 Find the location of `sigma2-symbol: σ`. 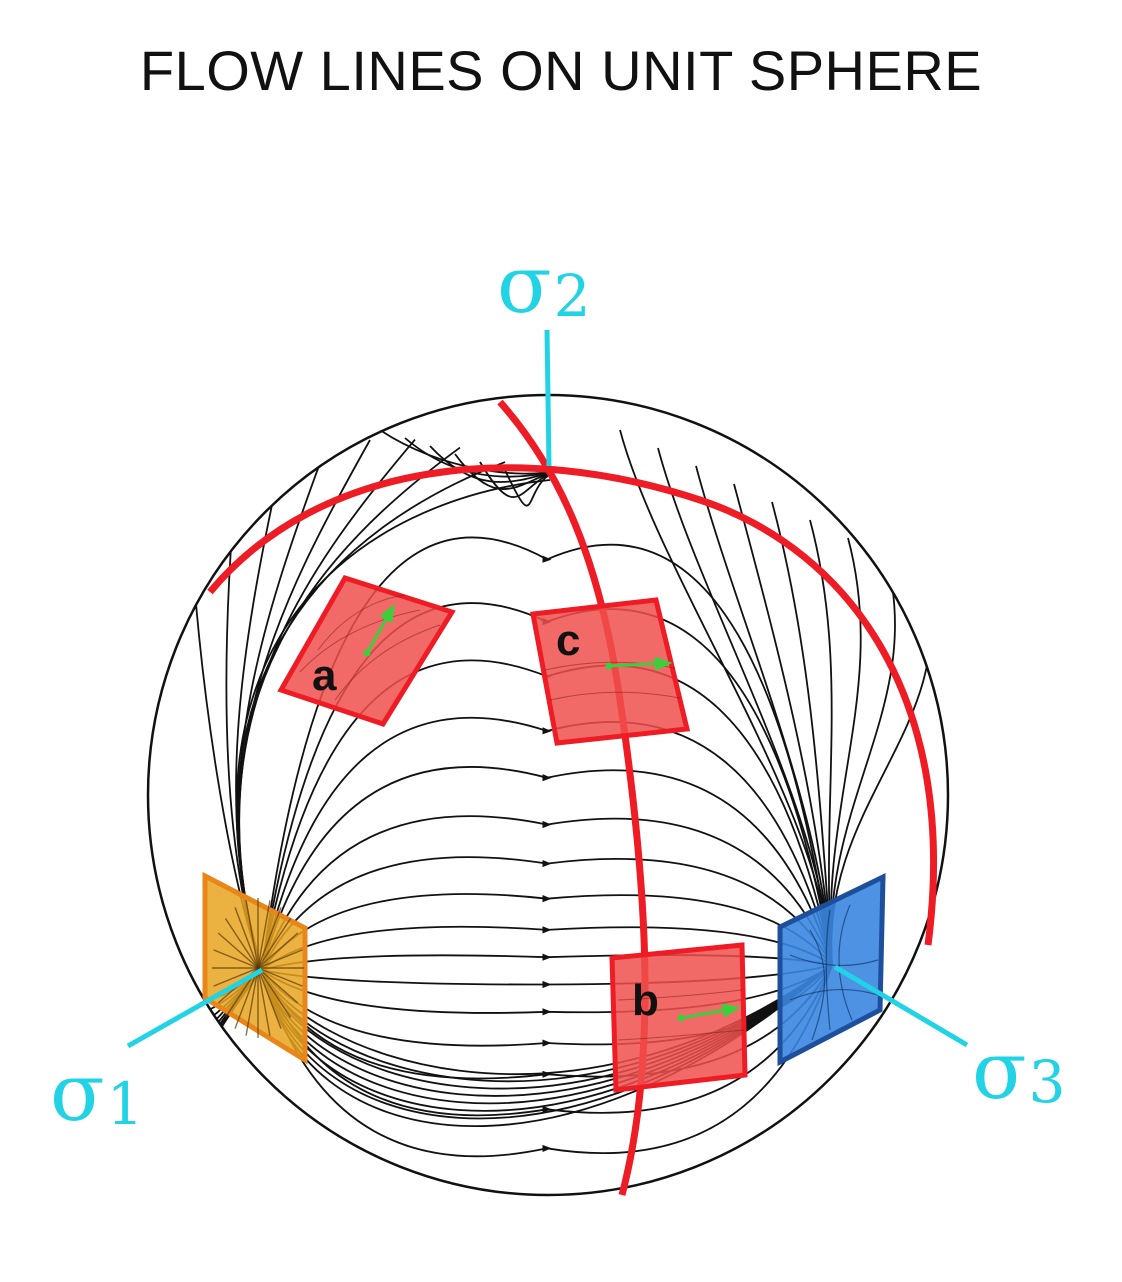

sigma2-symbol: σ is located at coordinates (524, 284).